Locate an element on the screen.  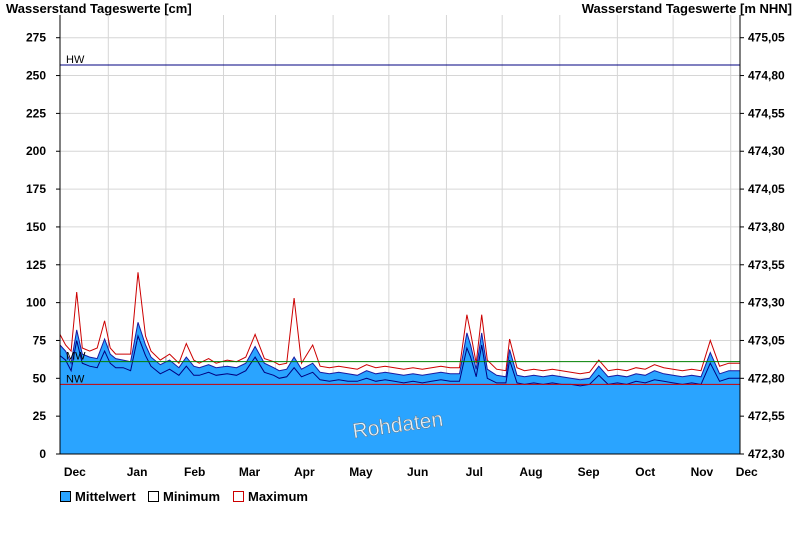
x-tick-label-month: Apr is located at coordinates (304, 472).